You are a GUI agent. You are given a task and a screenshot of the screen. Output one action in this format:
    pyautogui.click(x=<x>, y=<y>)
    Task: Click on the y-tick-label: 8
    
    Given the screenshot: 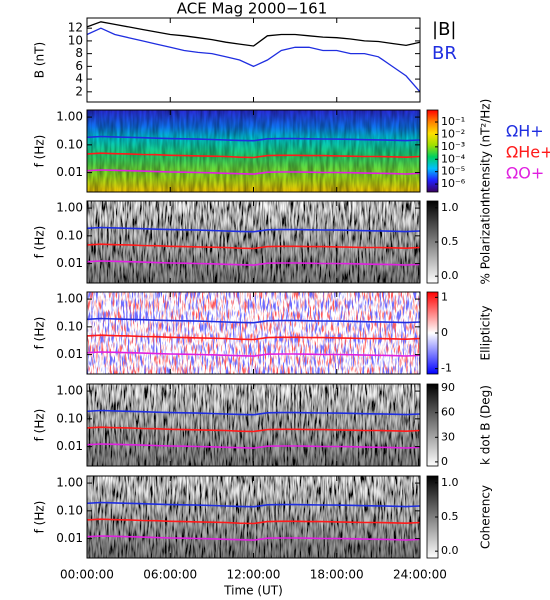 What is the action you would take?
    pyautogui.click(x=79, y=53)
    